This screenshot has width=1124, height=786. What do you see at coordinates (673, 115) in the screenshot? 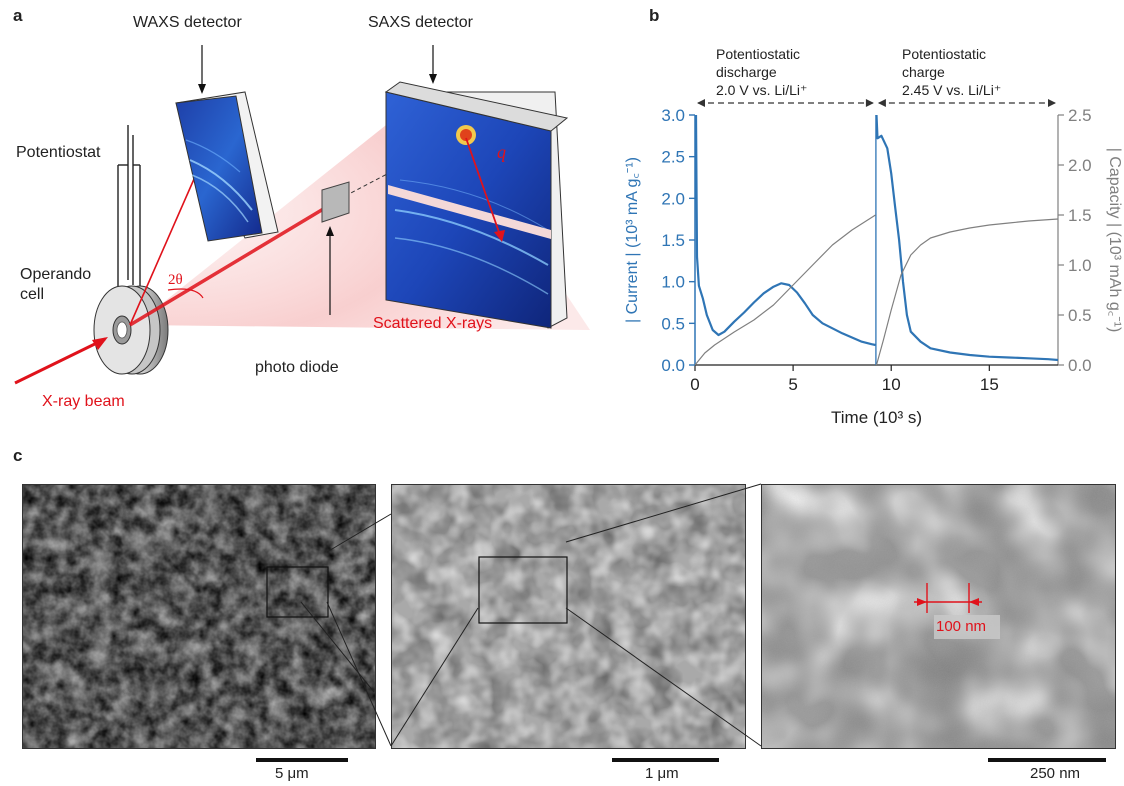
I see `y-left-tick-label-6: 3.0` at bounding box center [673, 115].